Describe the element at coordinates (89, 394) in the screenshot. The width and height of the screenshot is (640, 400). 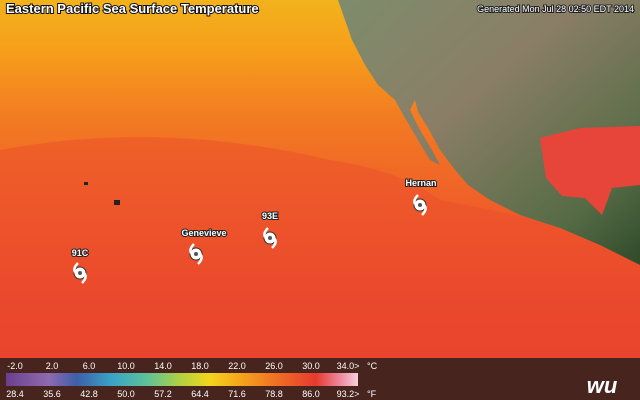
I see `fahrenheit-label: 42.8` at that location.